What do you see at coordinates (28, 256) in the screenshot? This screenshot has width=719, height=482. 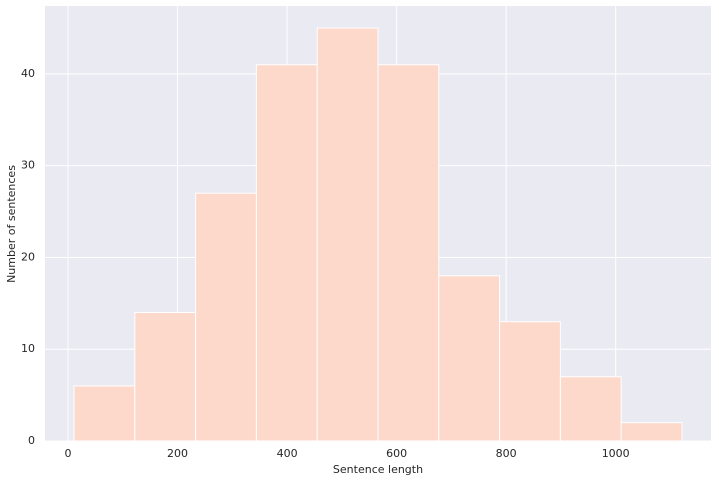 I see `y-tick-label: 20` at bounding box center [28, 256].